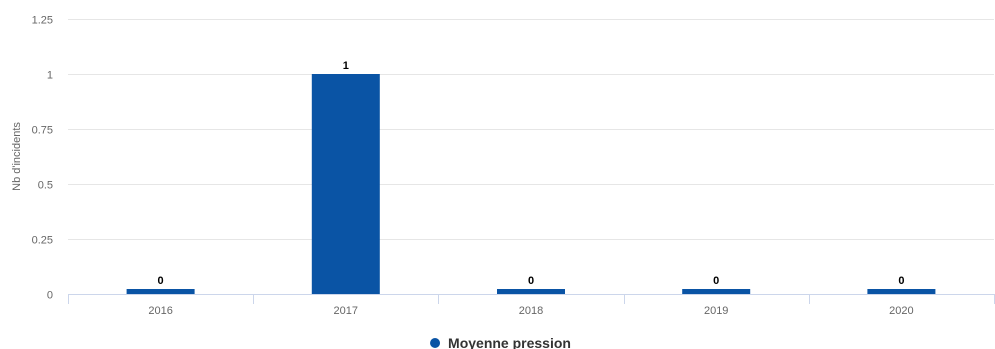 The image size is (995, 349). What do you see at coordinates (435, 343) in the screenshot?
I see `legend-marker-icon` at bounding box center [435, 343].